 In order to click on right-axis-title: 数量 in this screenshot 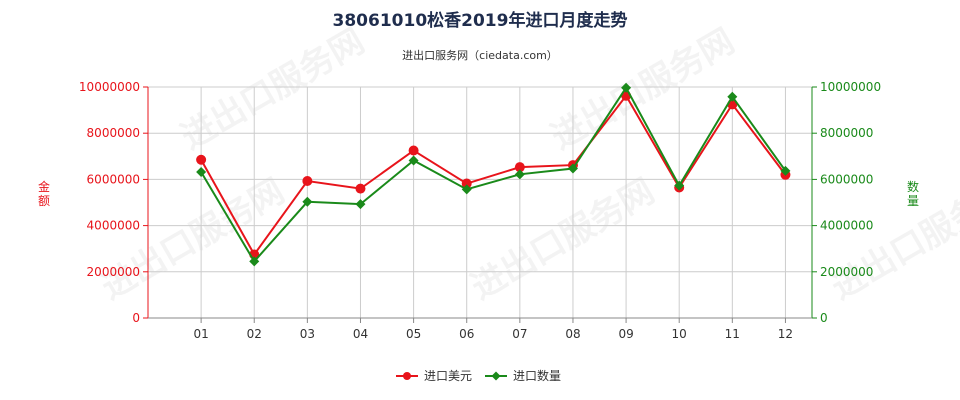, I will do `click(913, 193)`.